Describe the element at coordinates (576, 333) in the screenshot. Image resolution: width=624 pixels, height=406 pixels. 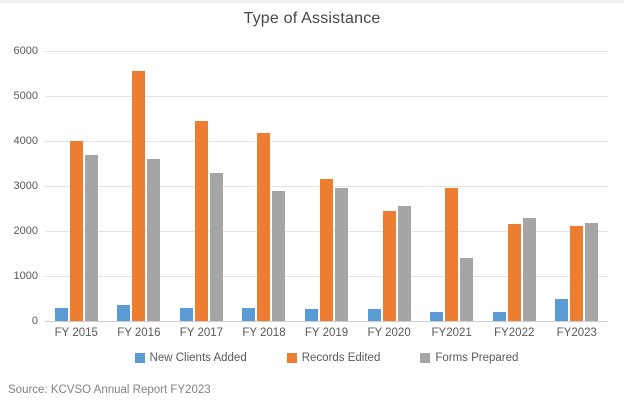
I see `x-axis-label-fy2023: FY2023` at that location.